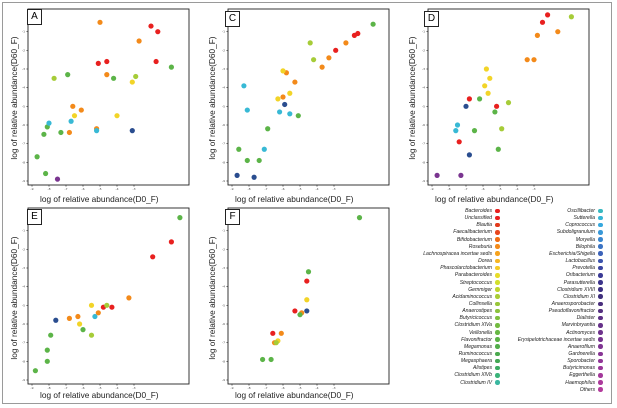  What do you see at coordinates (423, 144) in the screenshot?
I see `y-tick-label-d-2: -7` at bounding box center [423, 144].